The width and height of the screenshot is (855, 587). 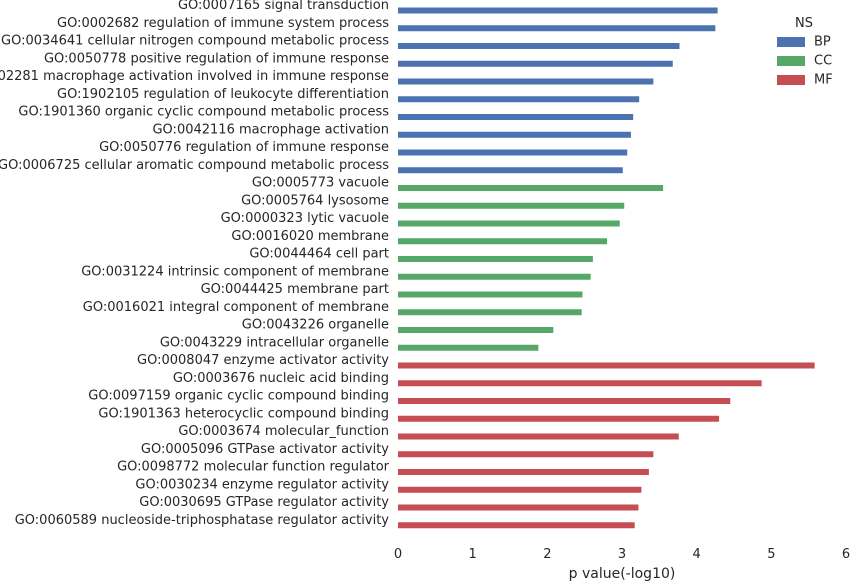 I want to click on category-label: GO:0044425 membrane part, so click(x=295, y=289).